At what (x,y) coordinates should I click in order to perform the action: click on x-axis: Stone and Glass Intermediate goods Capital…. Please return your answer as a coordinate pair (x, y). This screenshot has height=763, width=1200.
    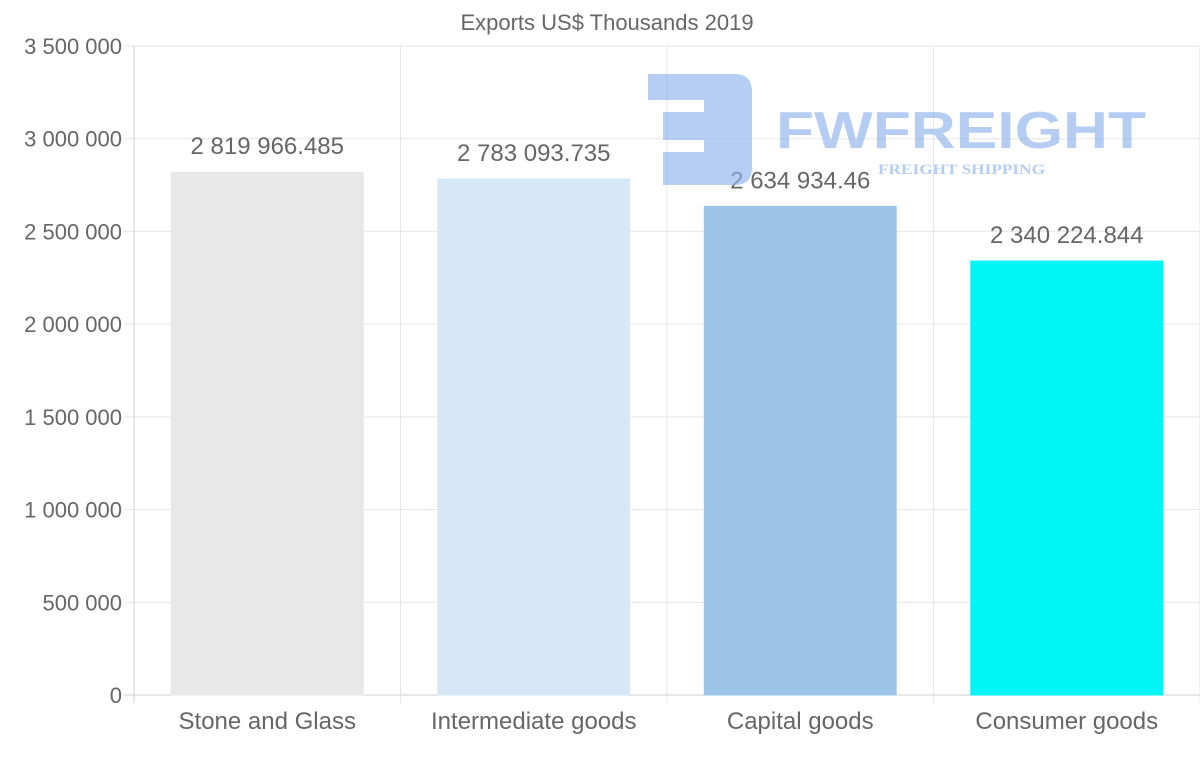
    Looking at the image, I should click on (669, 721).